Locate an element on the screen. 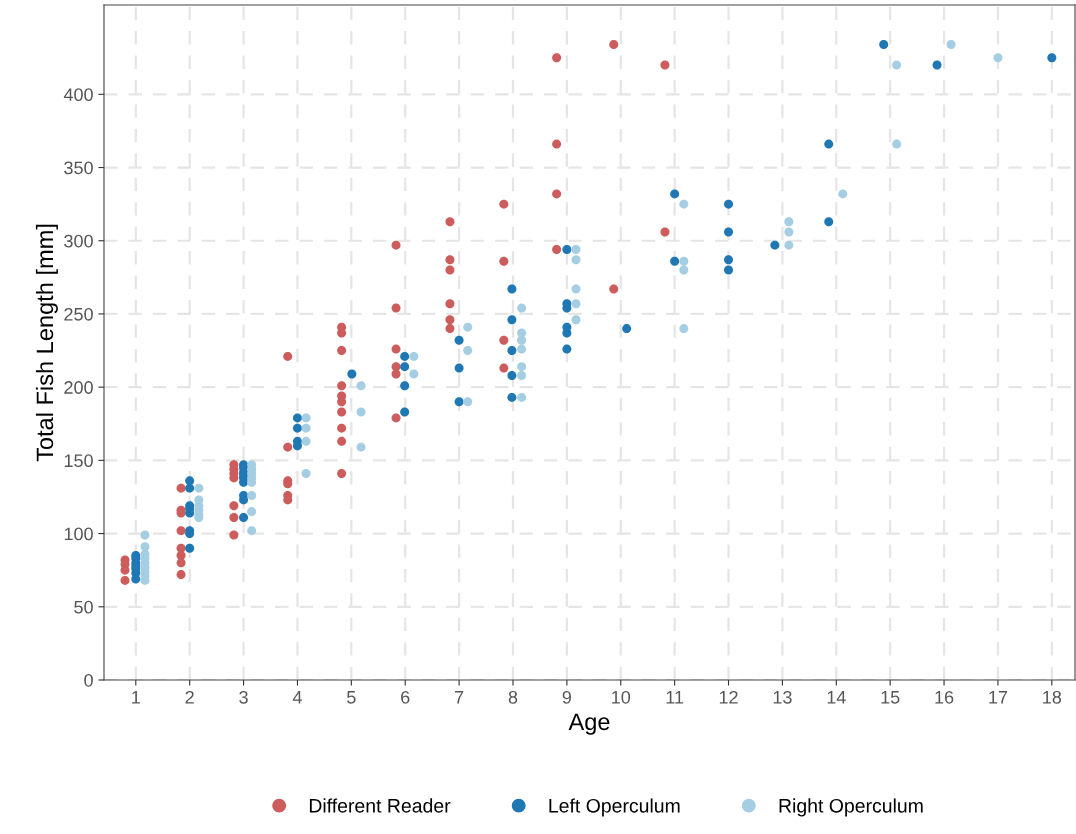  x-tick-label: 18 is located at coordinates (1052, 697).